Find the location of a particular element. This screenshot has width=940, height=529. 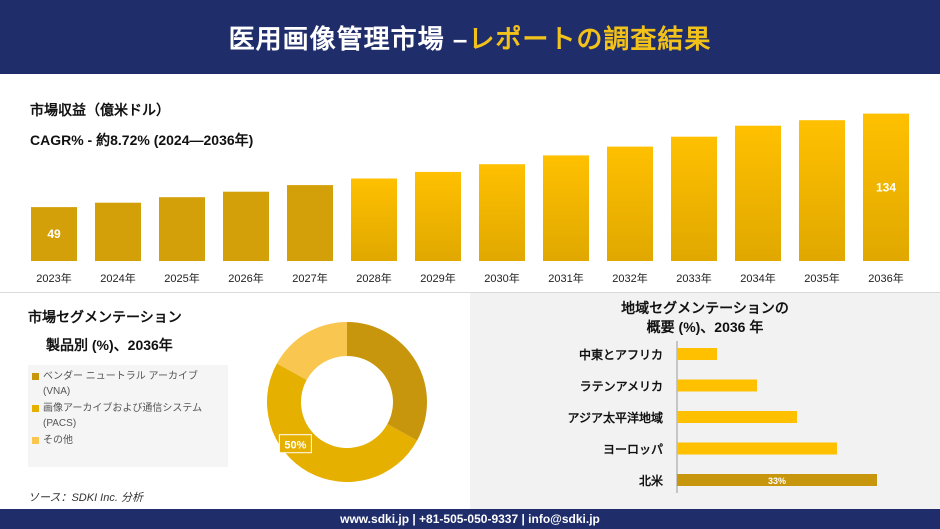

region-category-label: ラテンアメリカ is located at coordinates (621, 387).